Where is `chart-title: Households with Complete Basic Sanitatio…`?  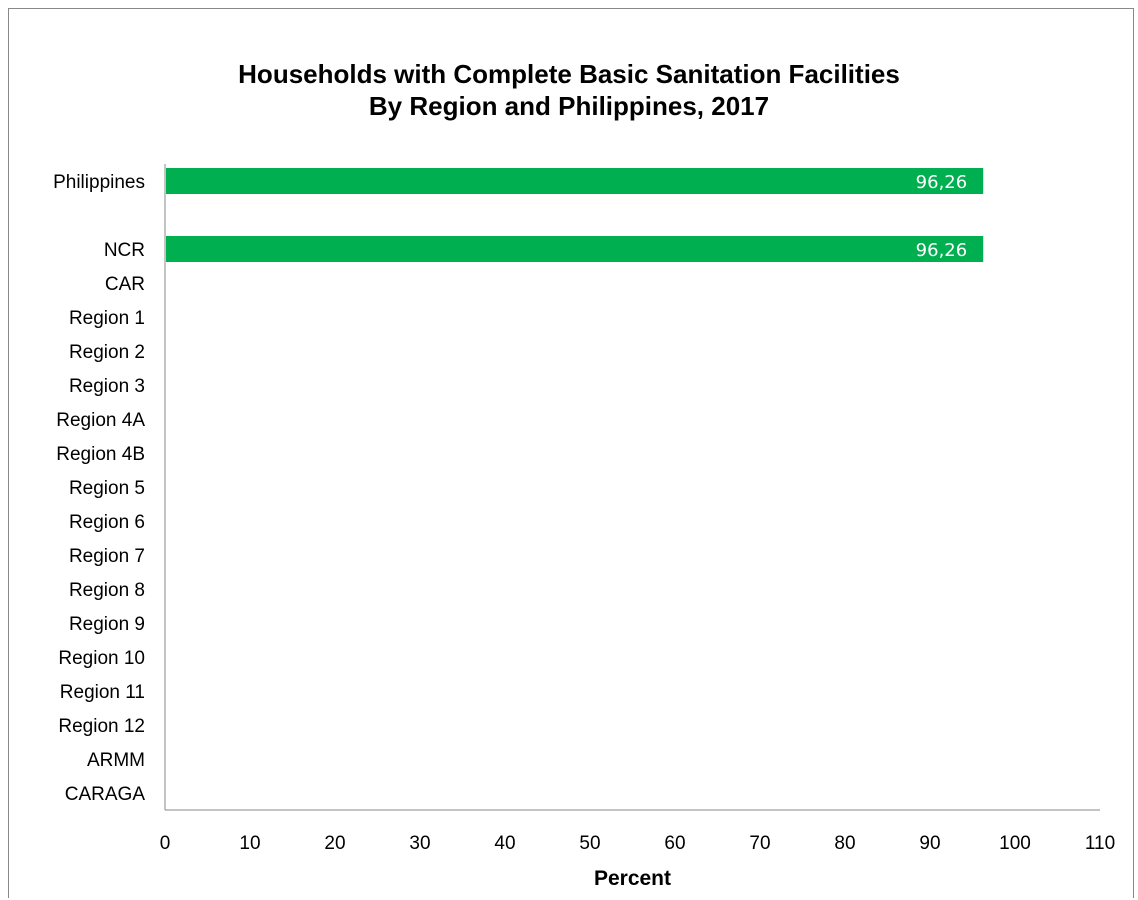
chart-title: Households with Complete Basic Sanitatio… is located at coordinates (569, 90).